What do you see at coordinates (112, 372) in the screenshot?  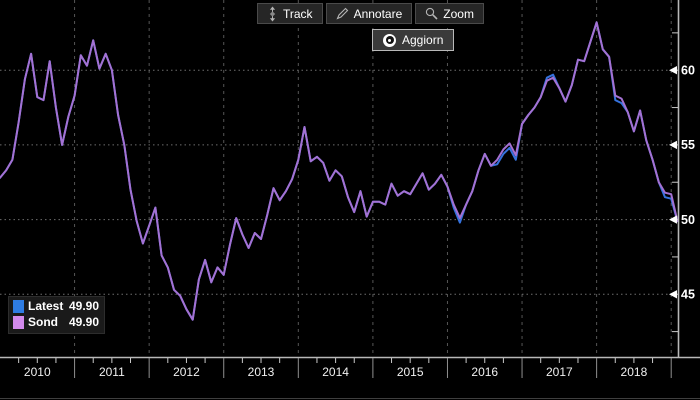 I see `x-axis-year-label: 2011` at bounding box center [112, 372].